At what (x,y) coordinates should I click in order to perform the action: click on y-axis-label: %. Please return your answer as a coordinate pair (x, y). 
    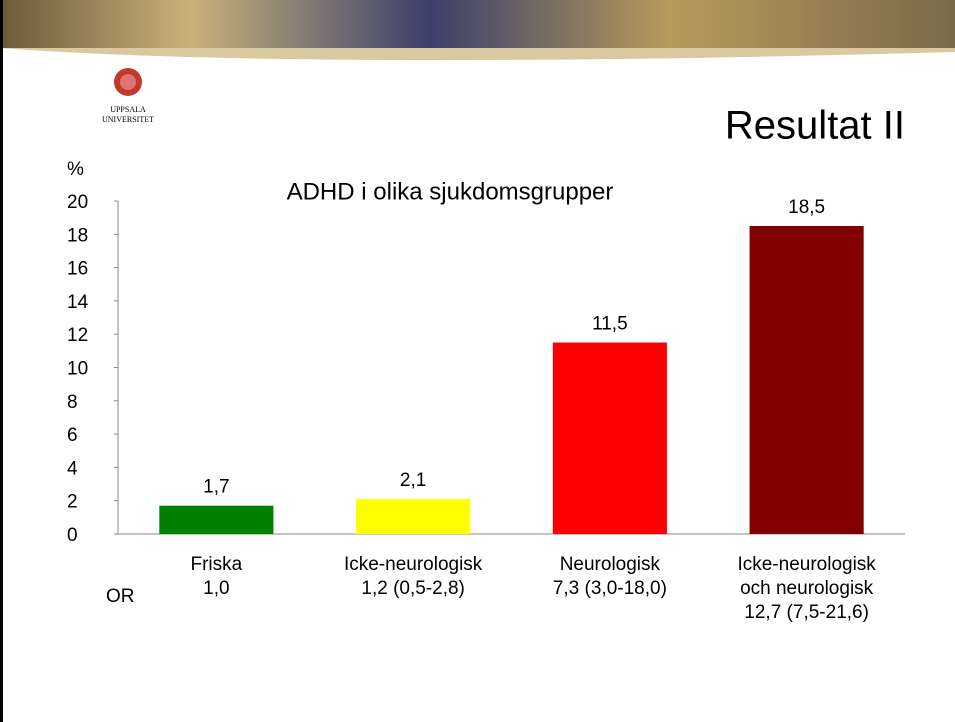
    Looking at the image, I should click on (75, 169).